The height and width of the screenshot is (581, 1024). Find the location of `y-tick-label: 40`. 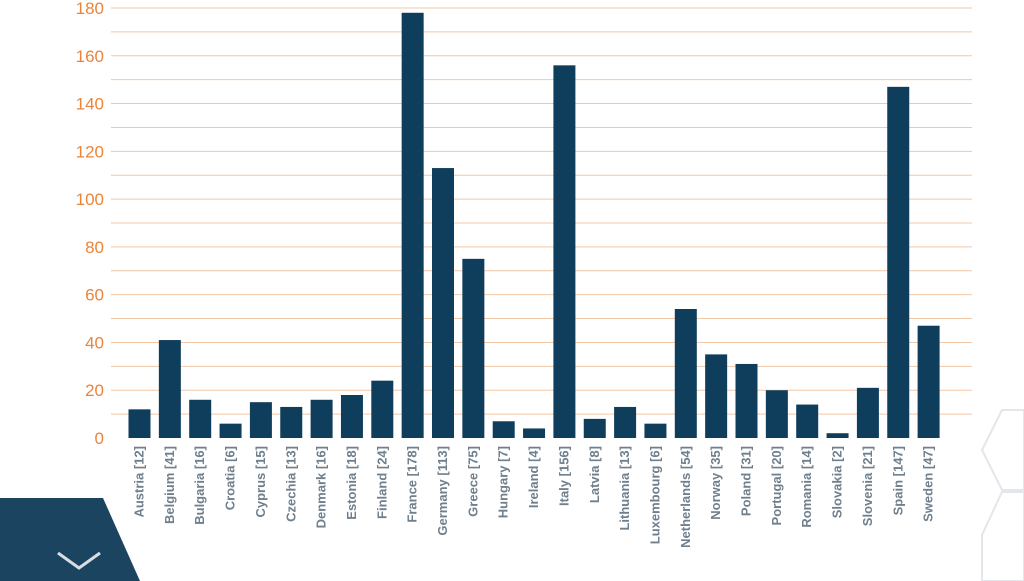

y-tick-label: 40 is located at coordinates (94, 342).